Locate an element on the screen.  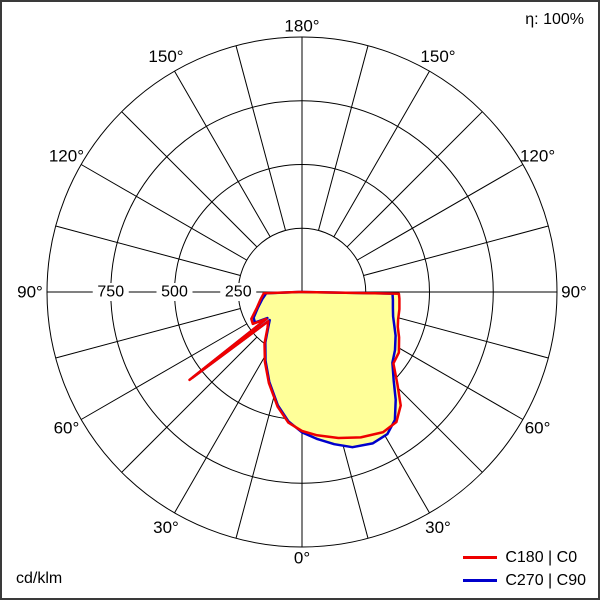
efficiency-label: η: 100% is located at coordinates (554, 19).